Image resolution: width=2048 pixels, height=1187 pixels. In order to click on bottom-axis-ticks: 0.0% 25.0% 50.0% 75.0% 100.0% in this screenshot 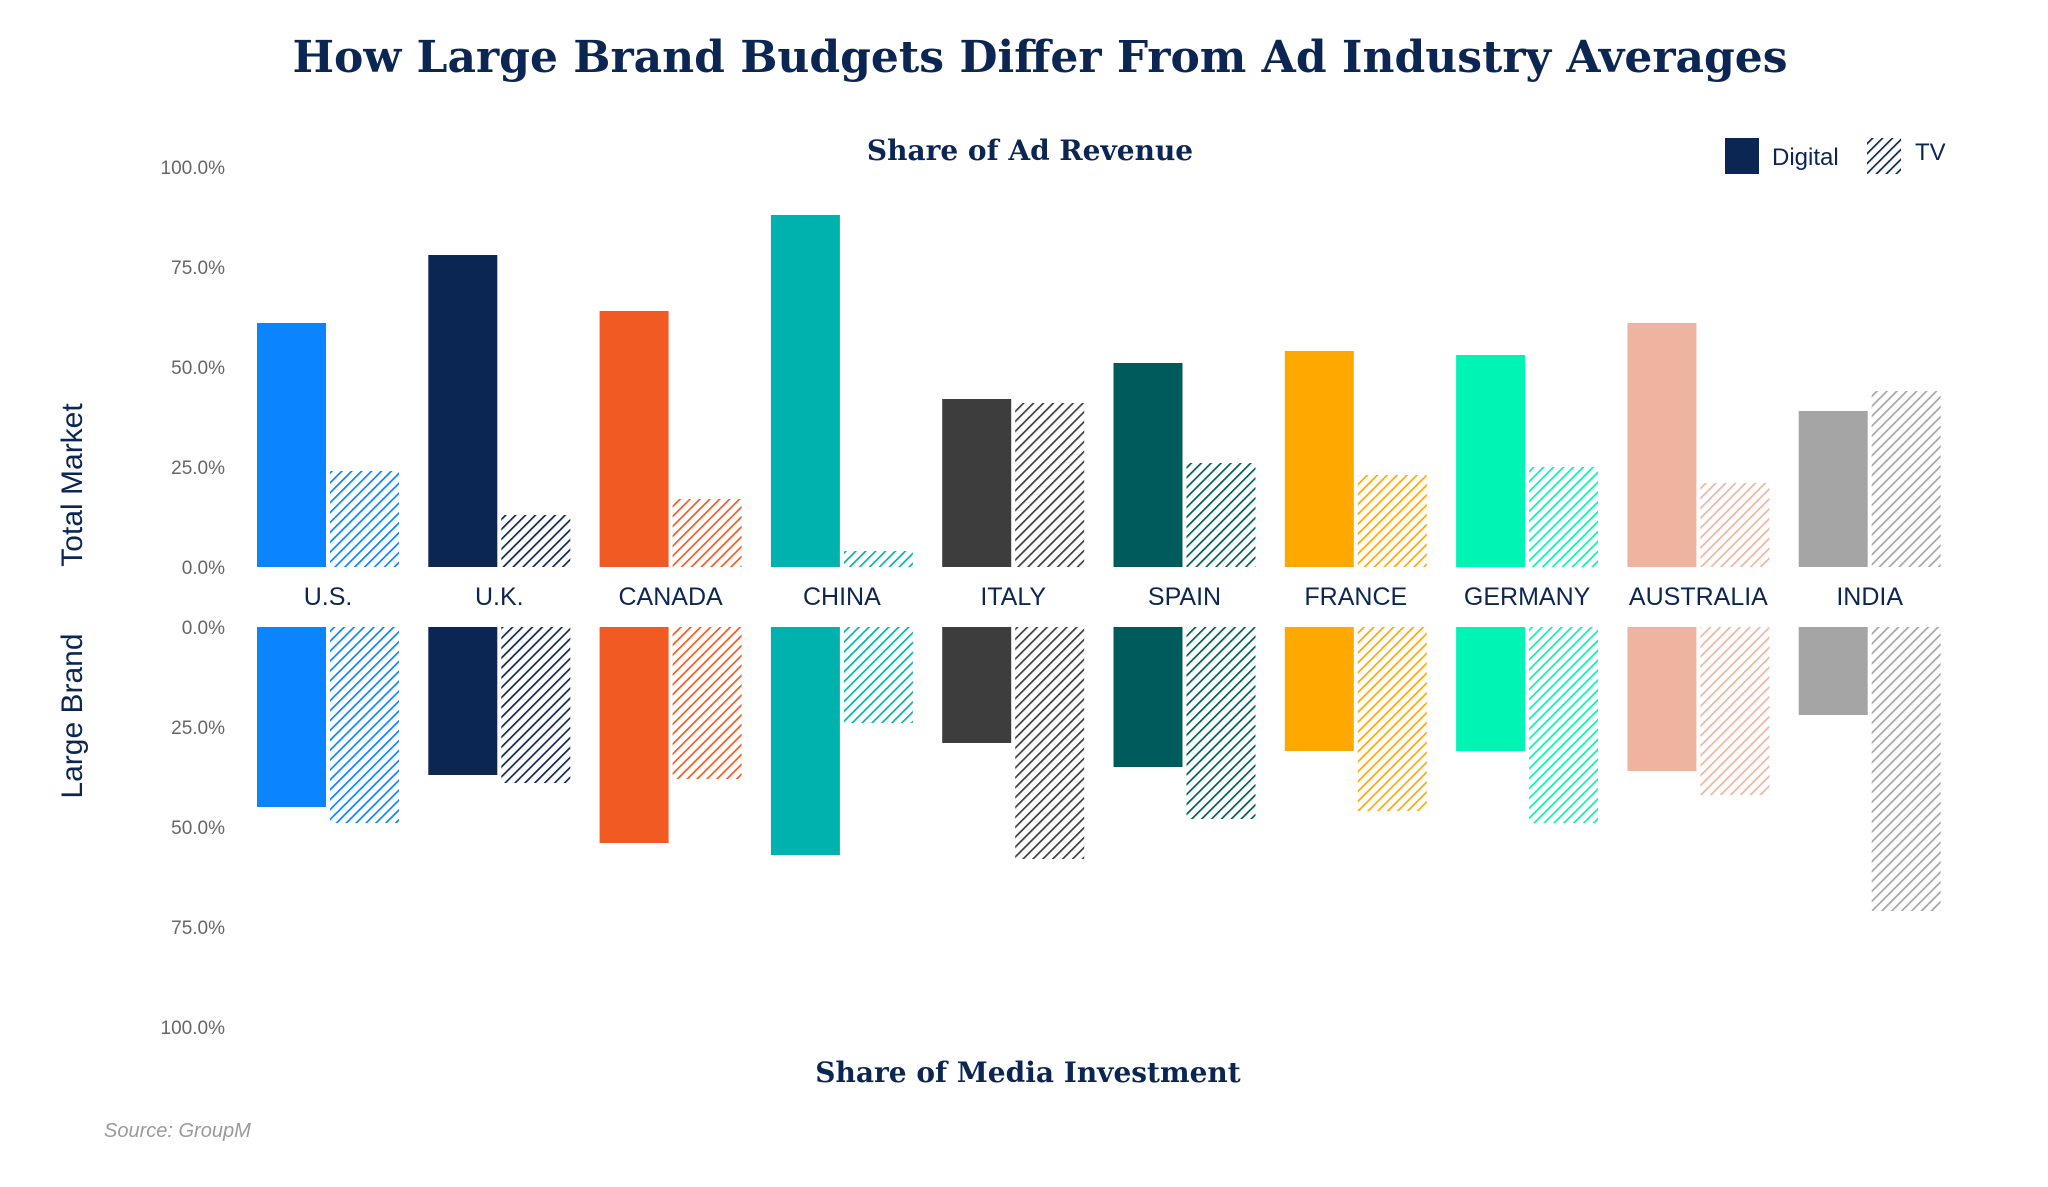, I will do `click(193, 828)`.